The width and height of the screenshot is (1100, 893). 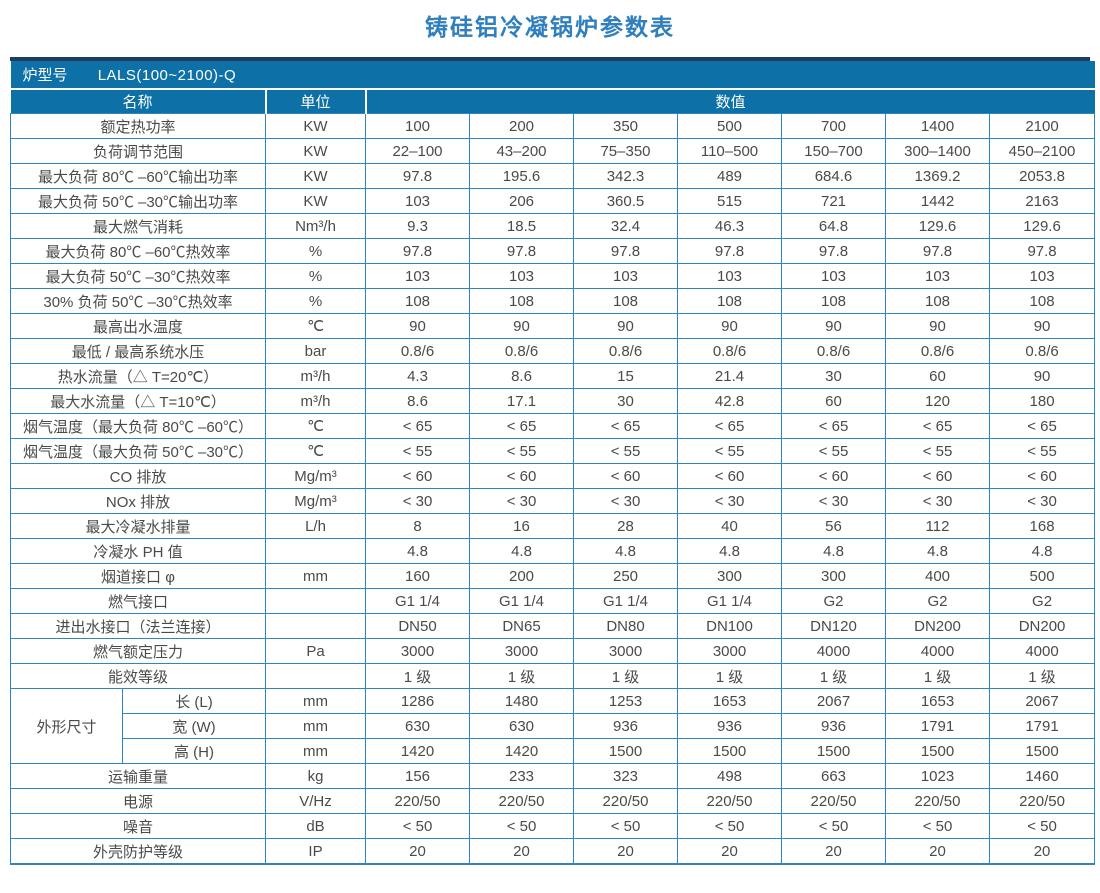 What do you see at coordinates (729, 226) in the screenshot?
I see `value-cell: 46.3` at bounding box center [729, 226].